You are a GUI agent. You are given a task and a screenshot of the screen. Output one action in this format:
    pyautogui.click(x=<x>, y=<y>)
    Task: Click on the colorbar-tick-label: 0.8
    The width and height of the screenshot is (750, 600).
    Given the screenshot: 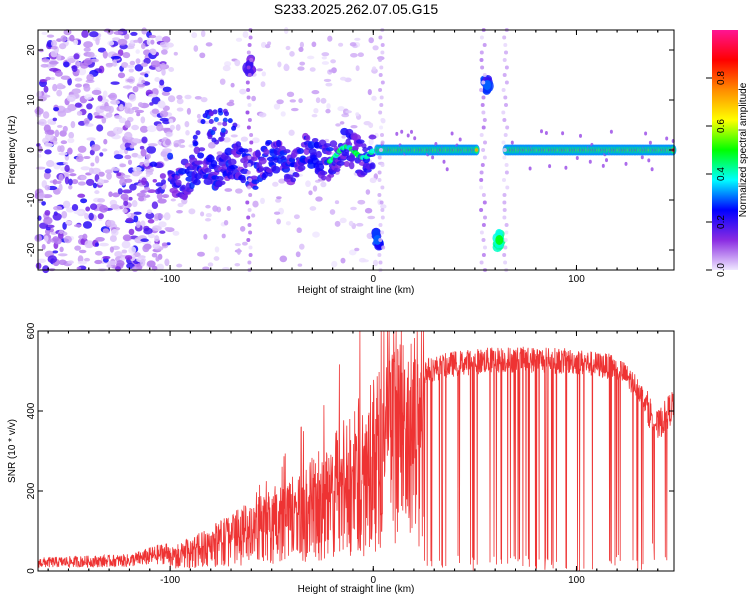 What is the action you would take?
    pyautogui.click(x=721, y=78)
    